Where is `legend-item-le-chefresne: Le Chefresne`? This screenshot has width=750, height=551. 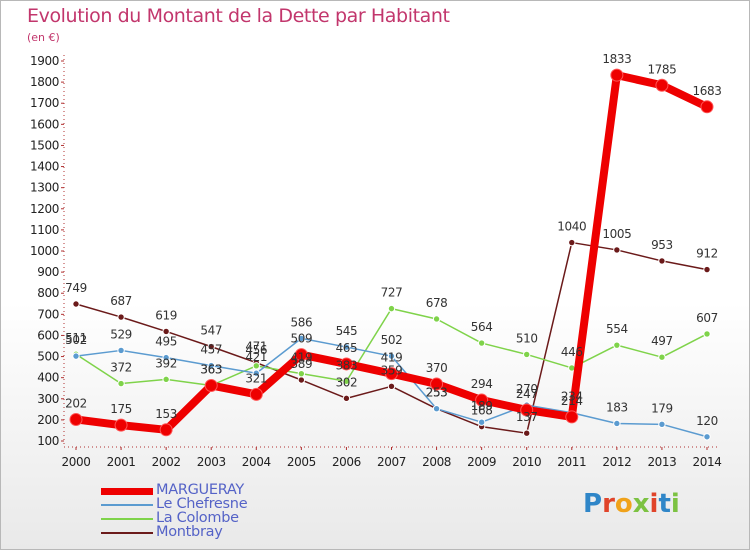
legend-item-le-chefresne: Le Chefresne is located at coordinates (251, 504).